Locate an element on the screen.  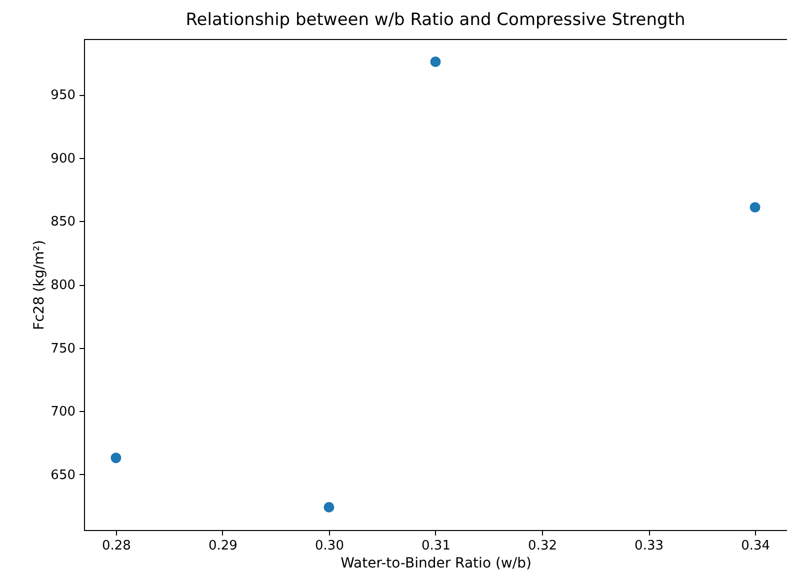
y-tick-label: 850 is located at coordinates (63, 222).